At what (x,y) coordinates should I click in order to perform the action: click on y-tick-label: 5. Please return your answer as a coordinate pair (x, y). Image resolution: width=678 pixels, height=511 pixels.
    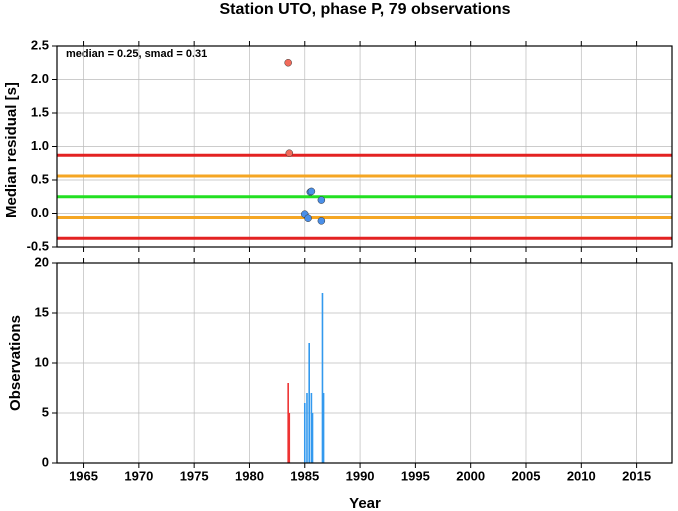
    Looking at the image, I should click on (45, 411).